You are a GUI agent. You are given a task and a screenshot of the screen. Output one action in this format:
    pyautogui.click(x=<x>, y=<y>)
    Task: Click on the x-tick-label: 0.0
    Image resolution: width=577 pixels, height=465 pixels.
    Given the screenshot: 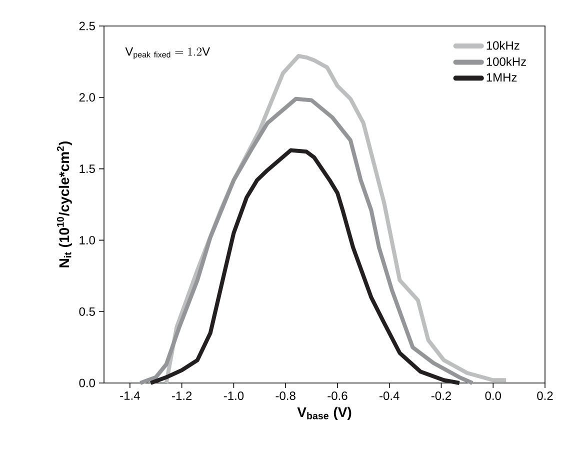 What is the action you would take?
    pyautogui.click(x=493, y=396)
    